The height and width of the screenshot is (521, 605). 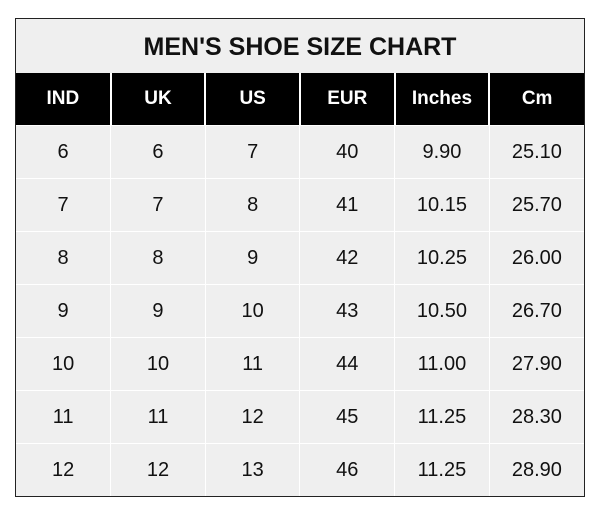 I want to click on table-cell: 10.15, so click(x=442, y=205).